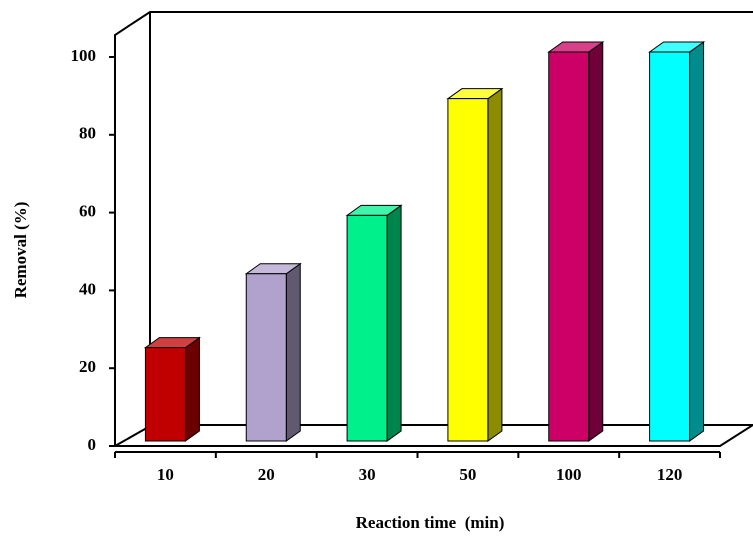 This screenshot has height=539, width=753. Describe the element at coordinates (430, 522) in the screenshot. I see `x-axis-label: Reaction time (min)` at that location.